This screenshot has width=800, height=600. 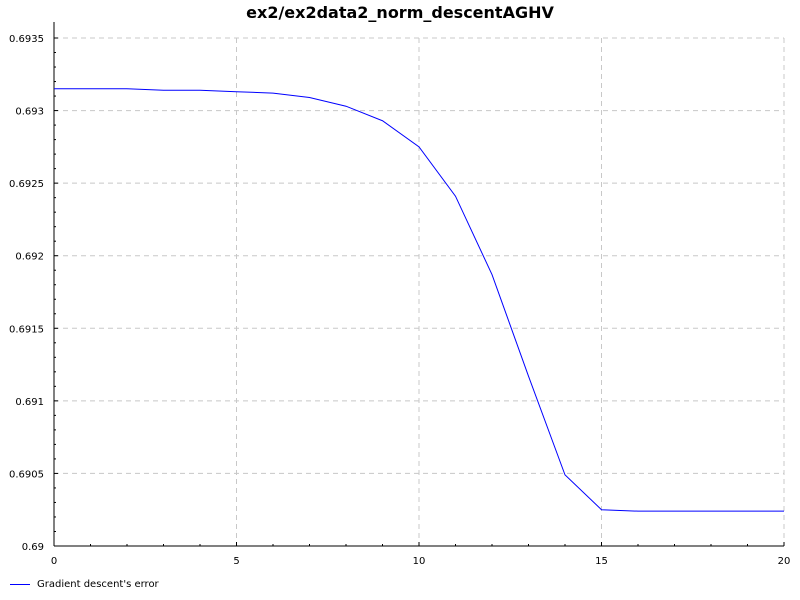 What do you see at coordinates (29, 402) in the screenshot?
I see `y-tick-label: 0.691` at bounding box center [29, 402].